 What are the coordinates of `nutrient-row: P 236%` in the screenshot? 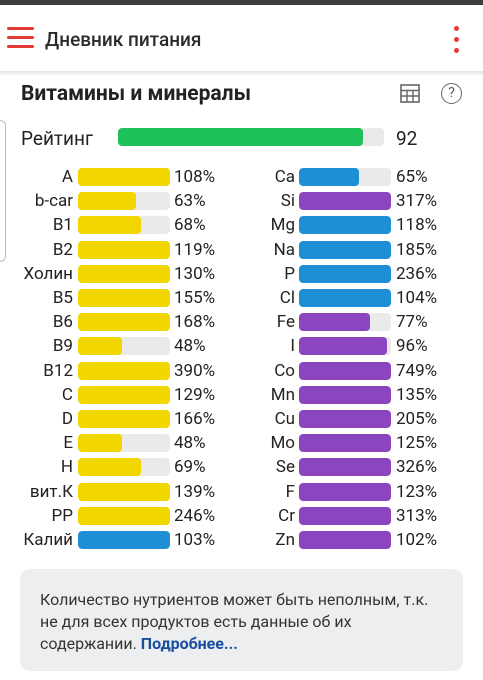 It's located at (241, 274).